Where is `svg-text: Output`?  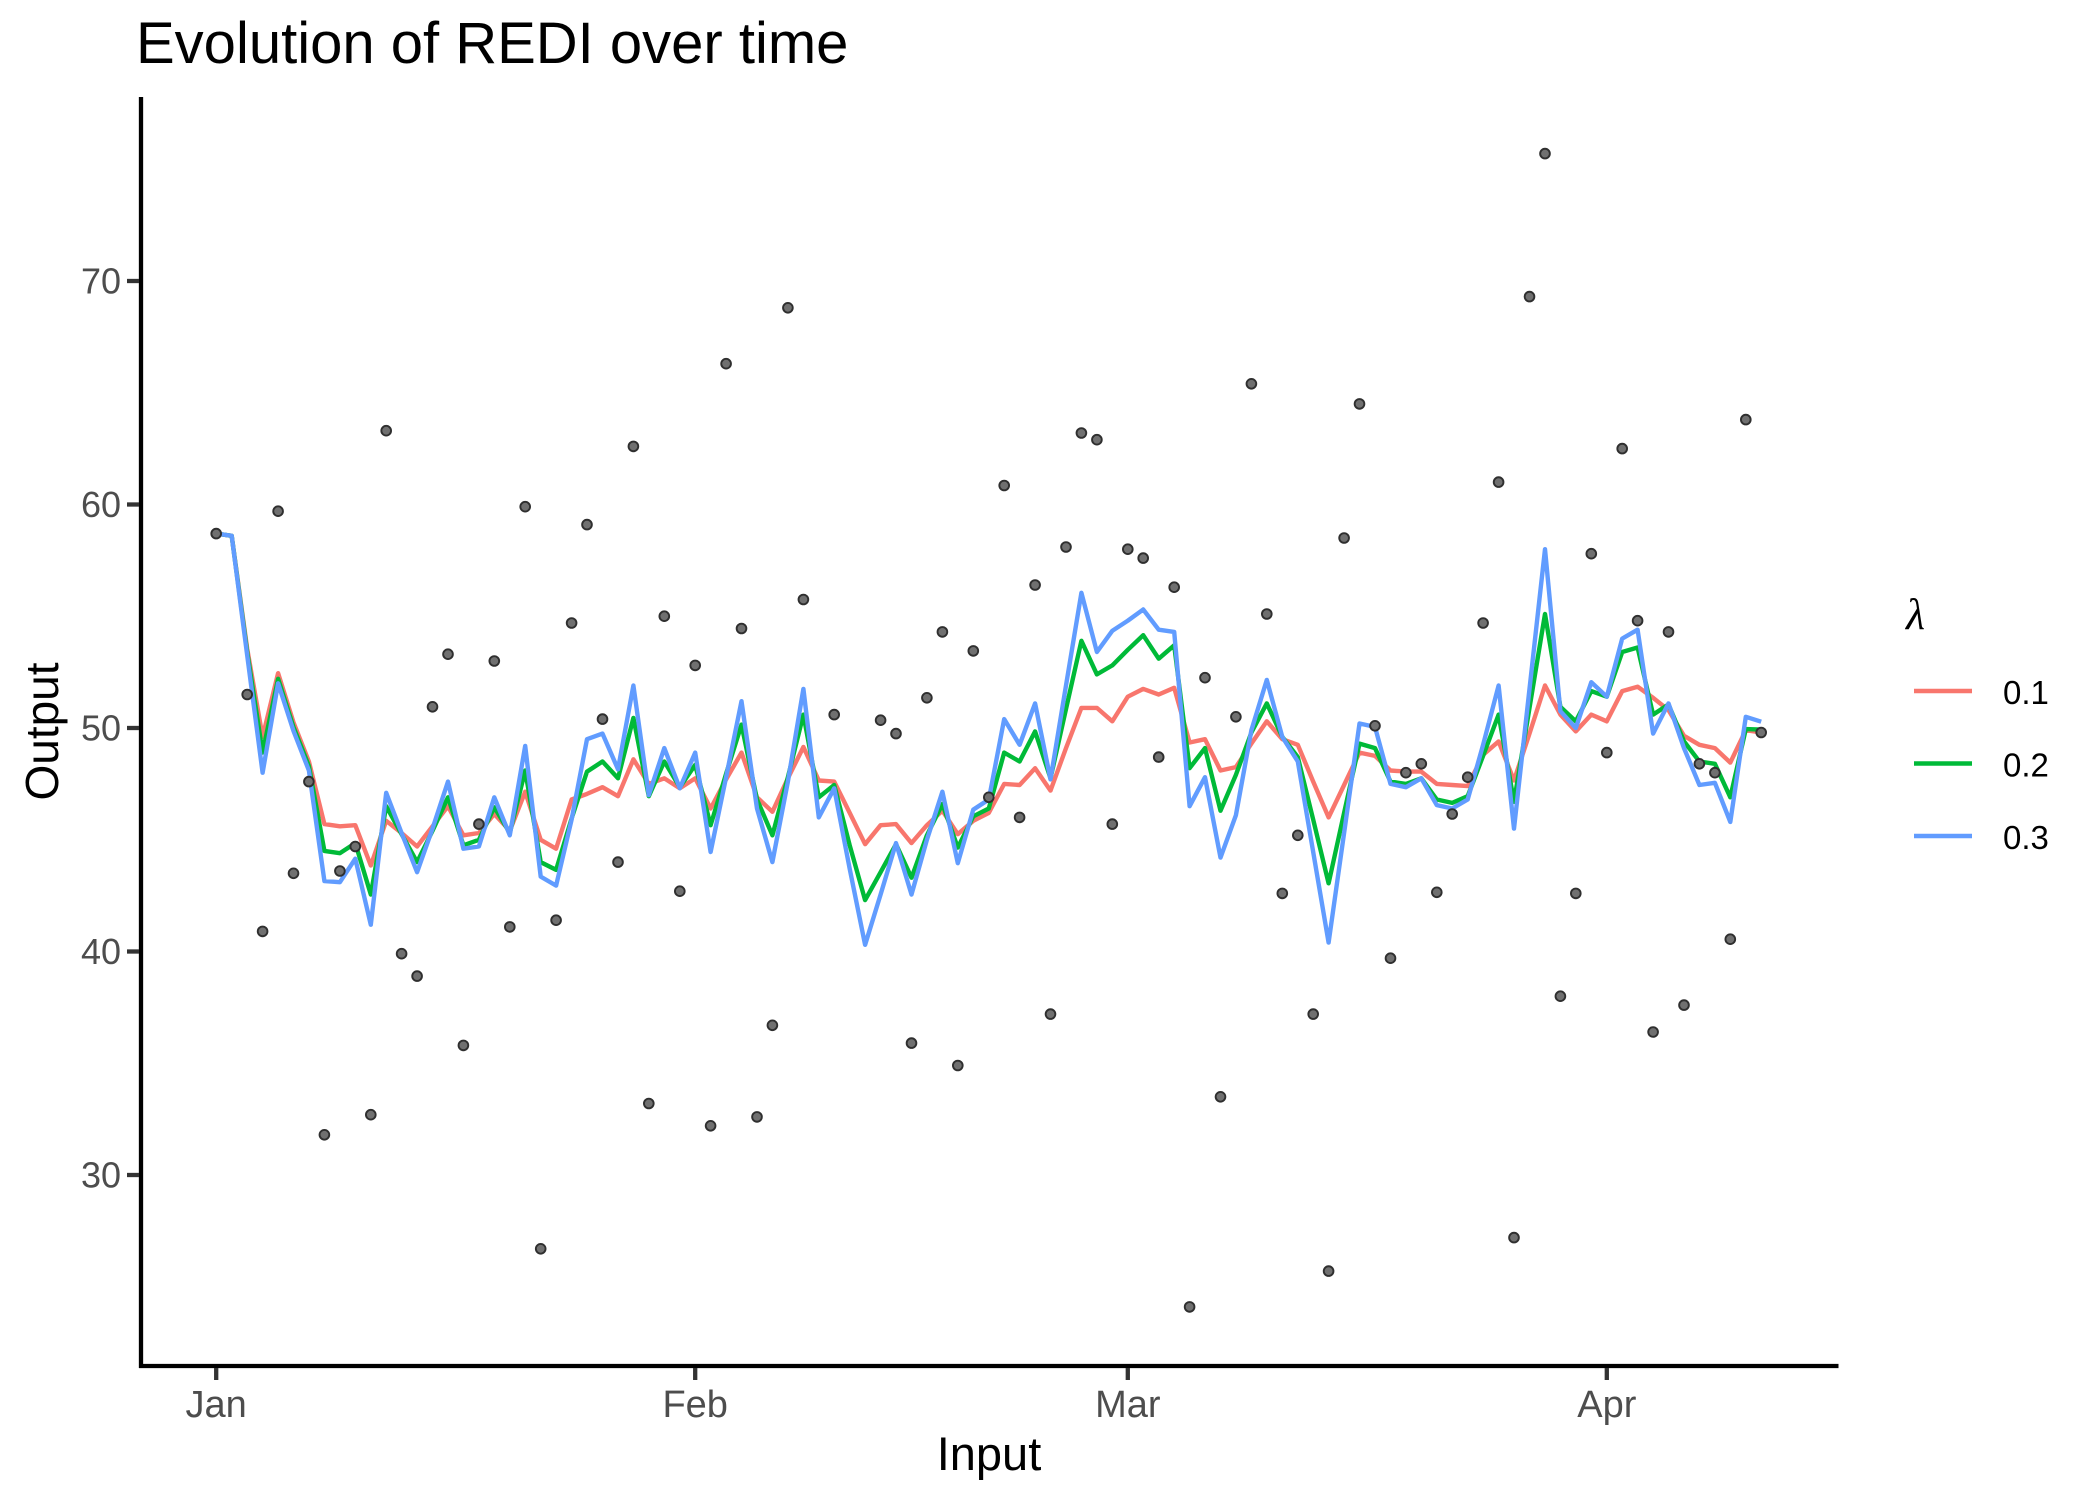 svg-text: Output is located at coordinates (42, 731).